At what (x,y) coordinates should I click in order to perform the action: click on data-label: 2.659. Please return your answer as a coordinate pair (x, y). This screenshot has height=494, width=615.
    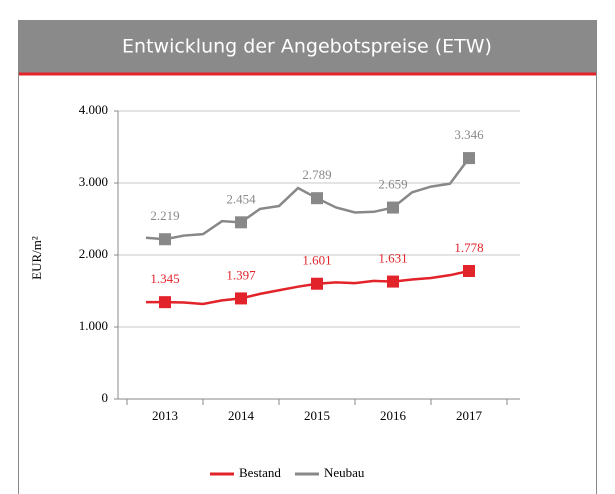
    Looking at the image, I should click on (392, 184).